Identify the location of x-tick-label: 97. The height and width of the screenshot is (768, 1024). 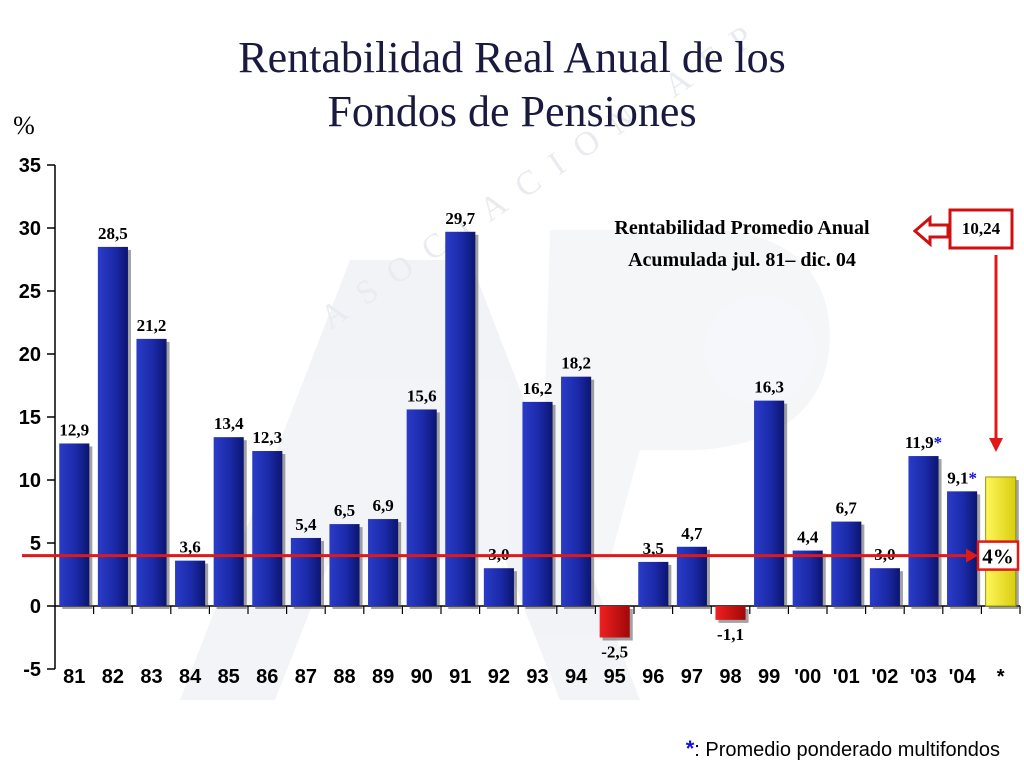
(692, 677).